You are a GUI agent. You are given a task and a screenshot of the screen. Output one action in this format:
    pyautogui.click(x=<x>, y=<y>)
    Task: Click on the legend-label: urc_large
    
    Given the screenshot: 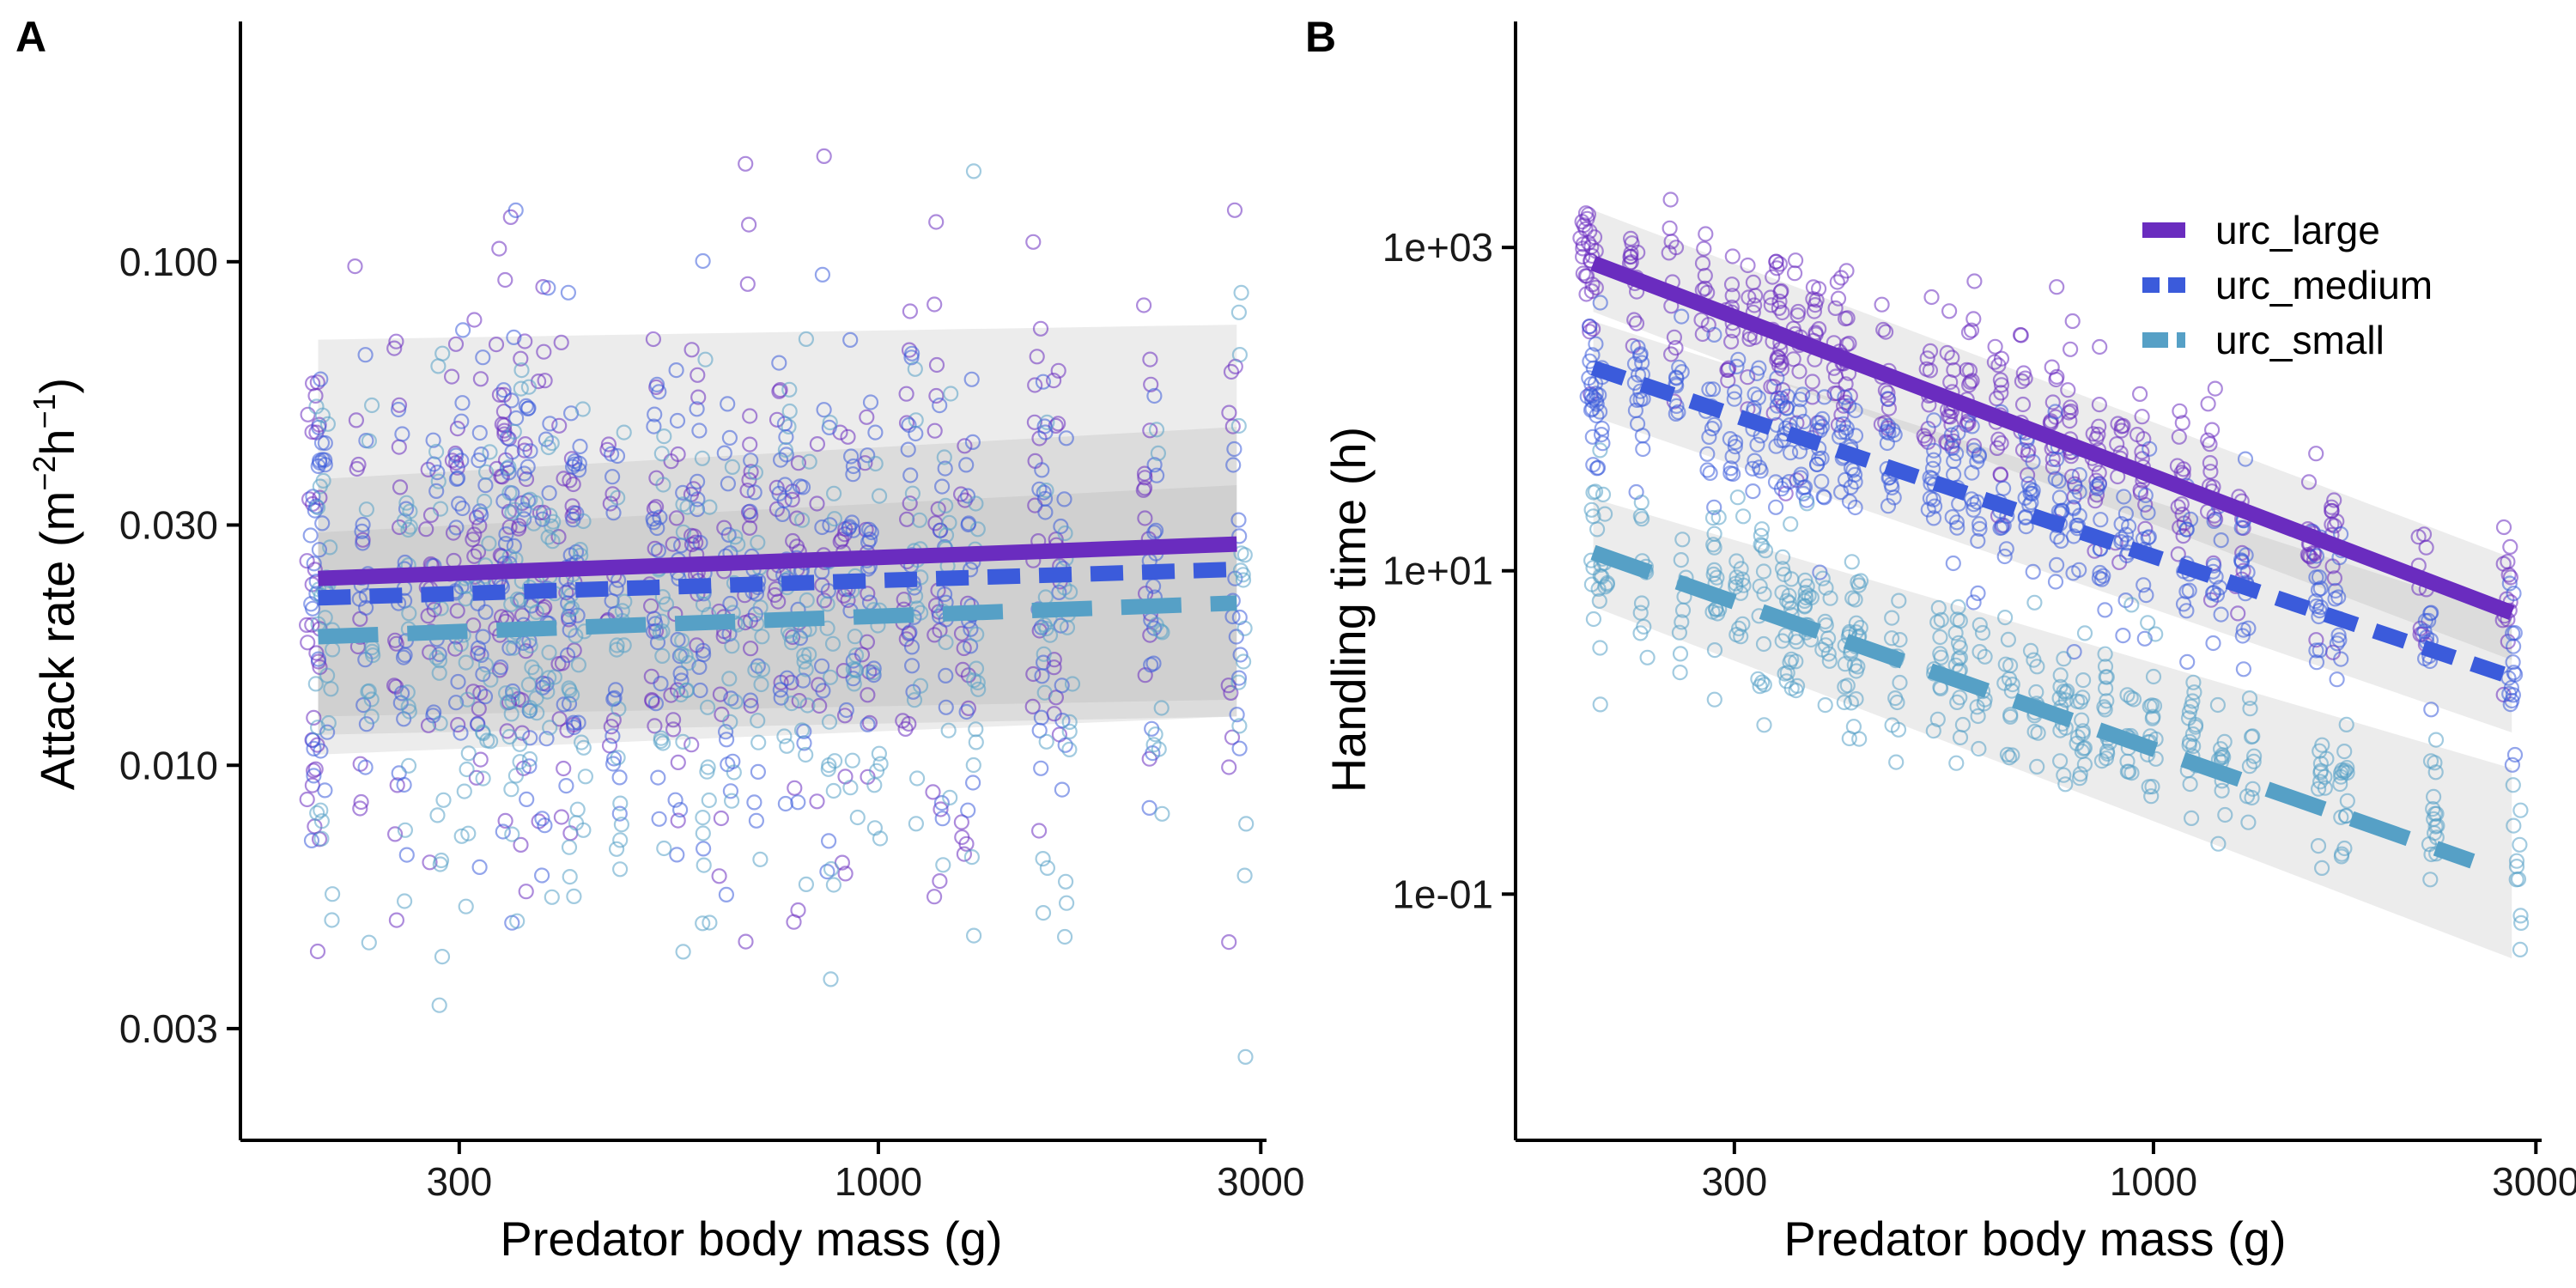 What is the action you would take?
    pyautogui.click(x=2297, y=230)
    